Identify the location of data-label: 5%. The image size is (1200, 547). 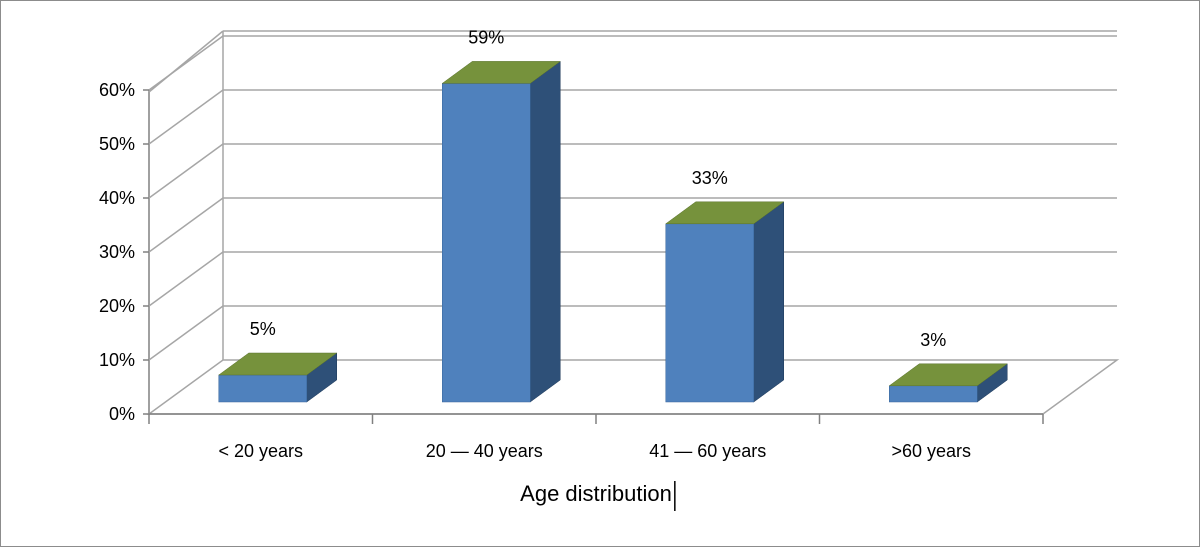
(263, 329).